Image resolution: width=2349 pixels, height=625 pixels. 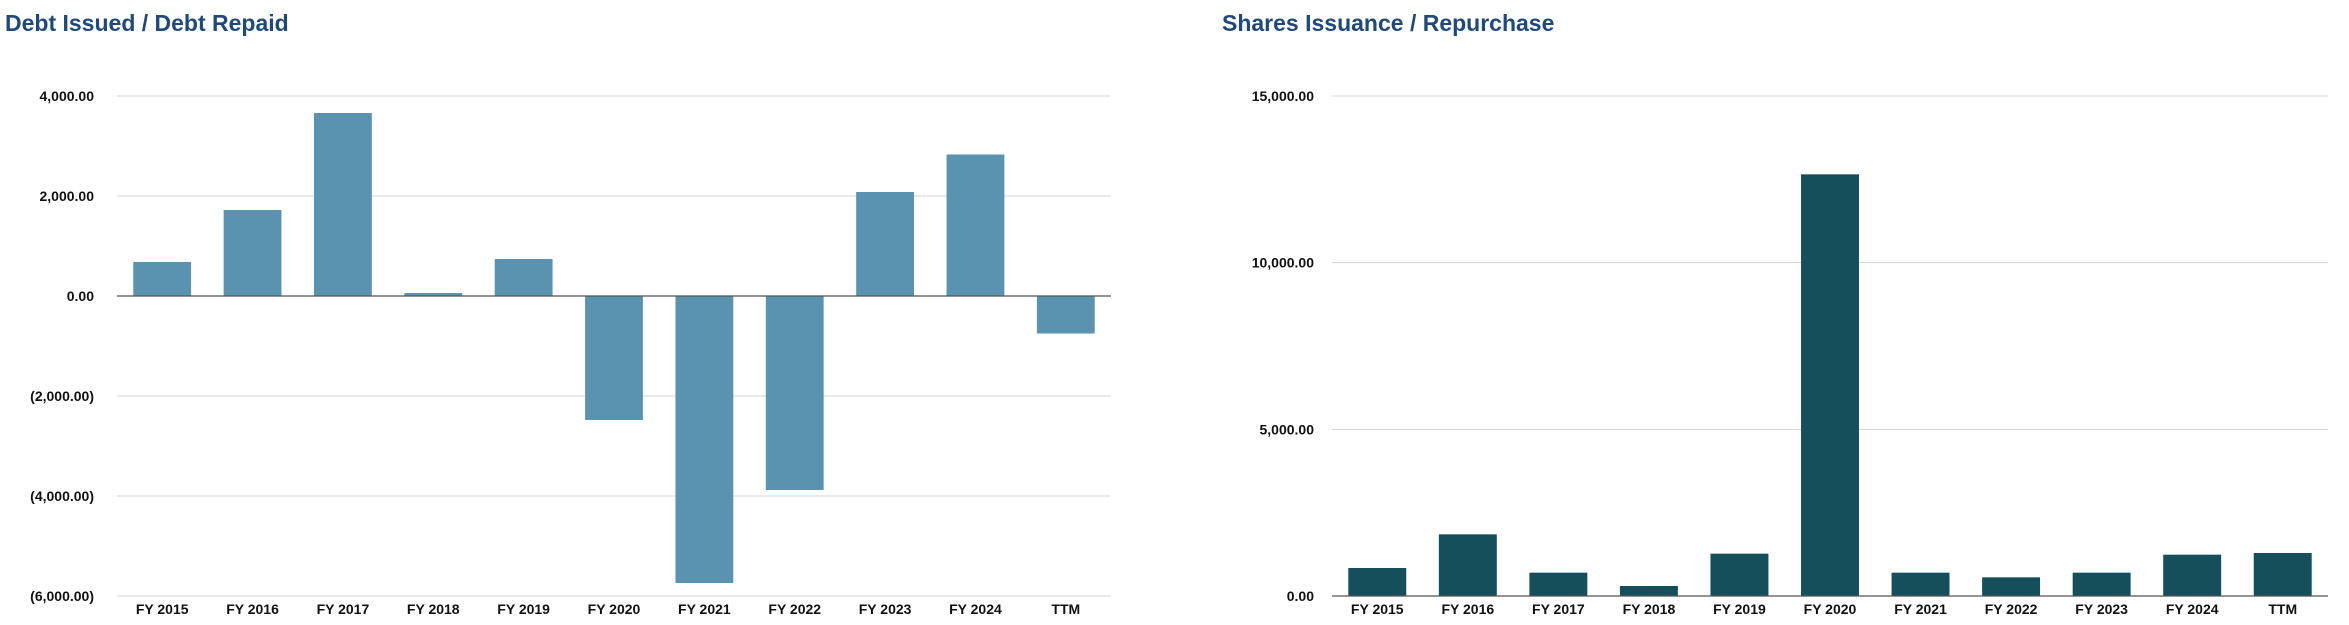 What do you see at coordinates (794, 609) in the screenshot?
I see `debt-x-tick-label: FY 2022` at bounding box center [794, 609].